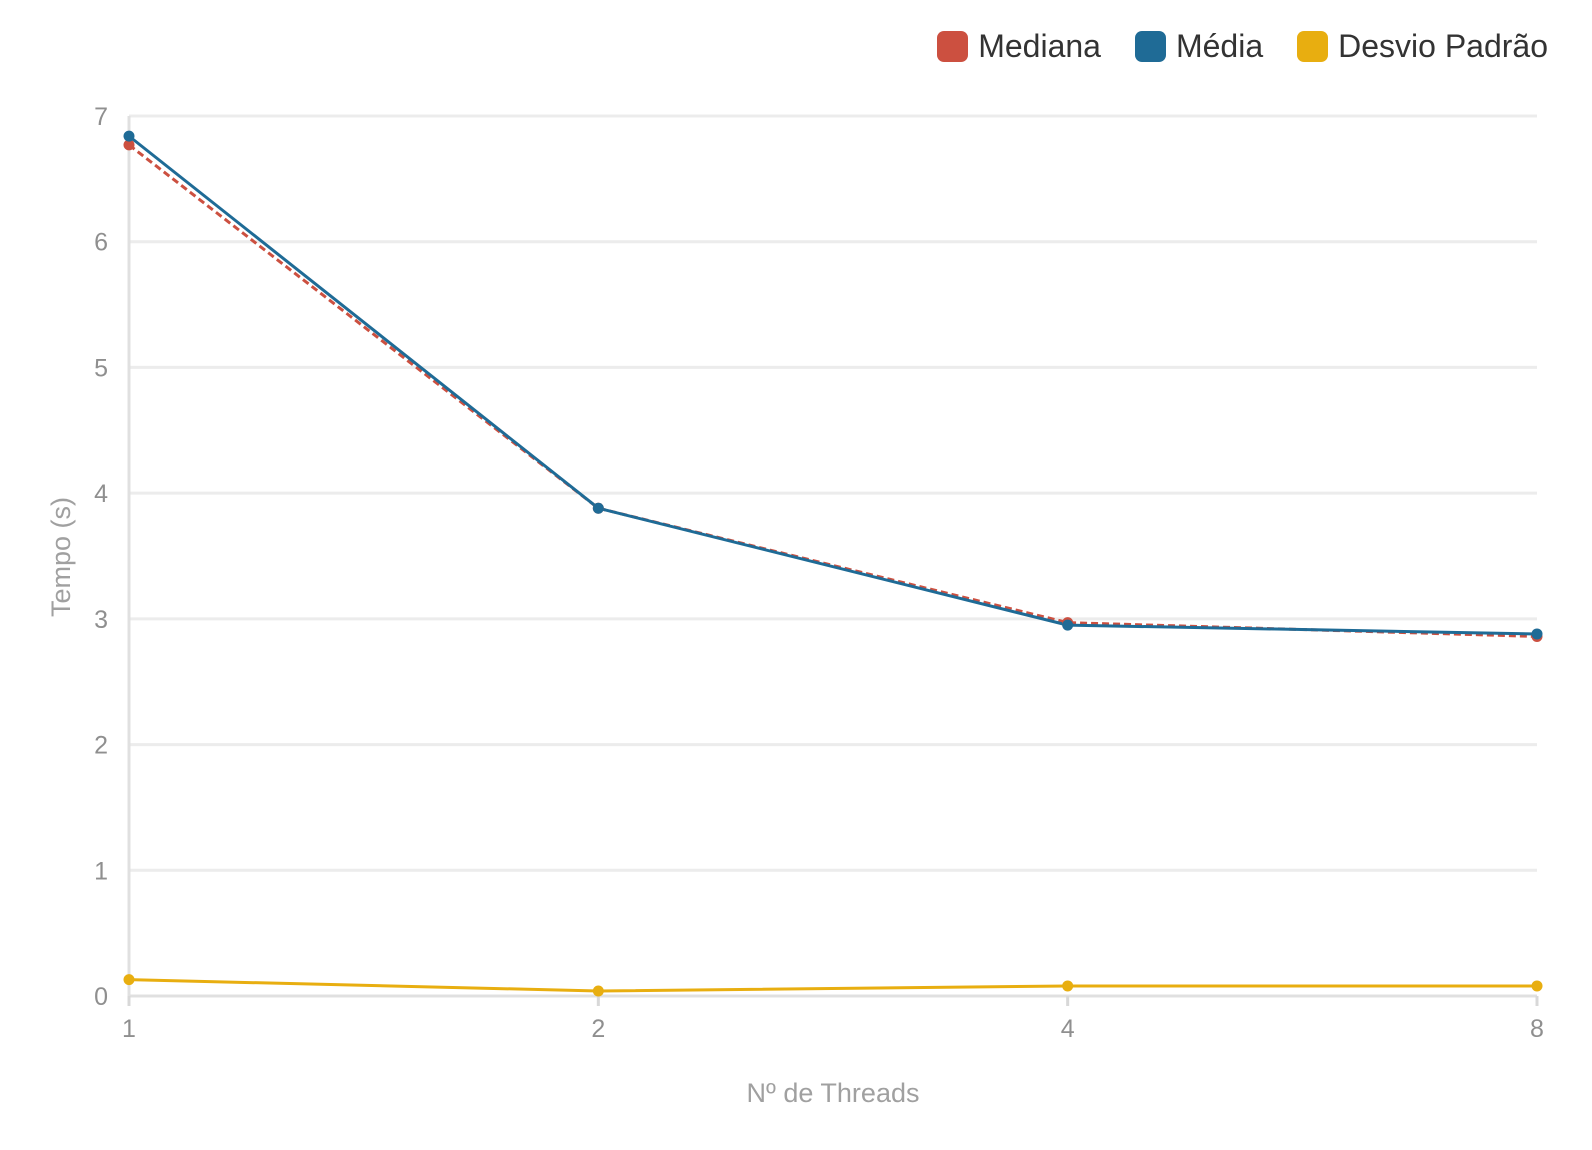  I want to click on y-tick-label: 1, so click(101, 871).